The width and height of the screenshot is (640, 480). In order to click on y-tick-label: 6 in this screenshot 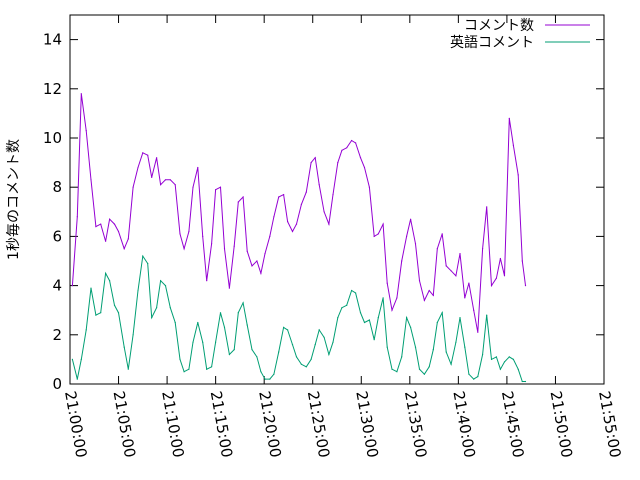, I will do `click(57, 236)`.